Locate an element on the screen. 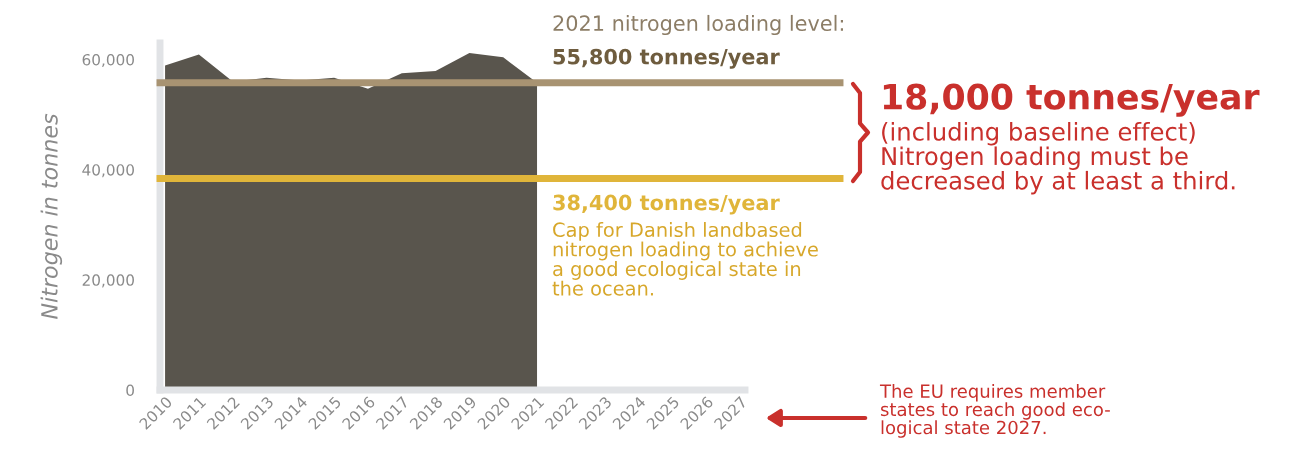  y-tick-label: 0 is located at coordinates (130, 390).